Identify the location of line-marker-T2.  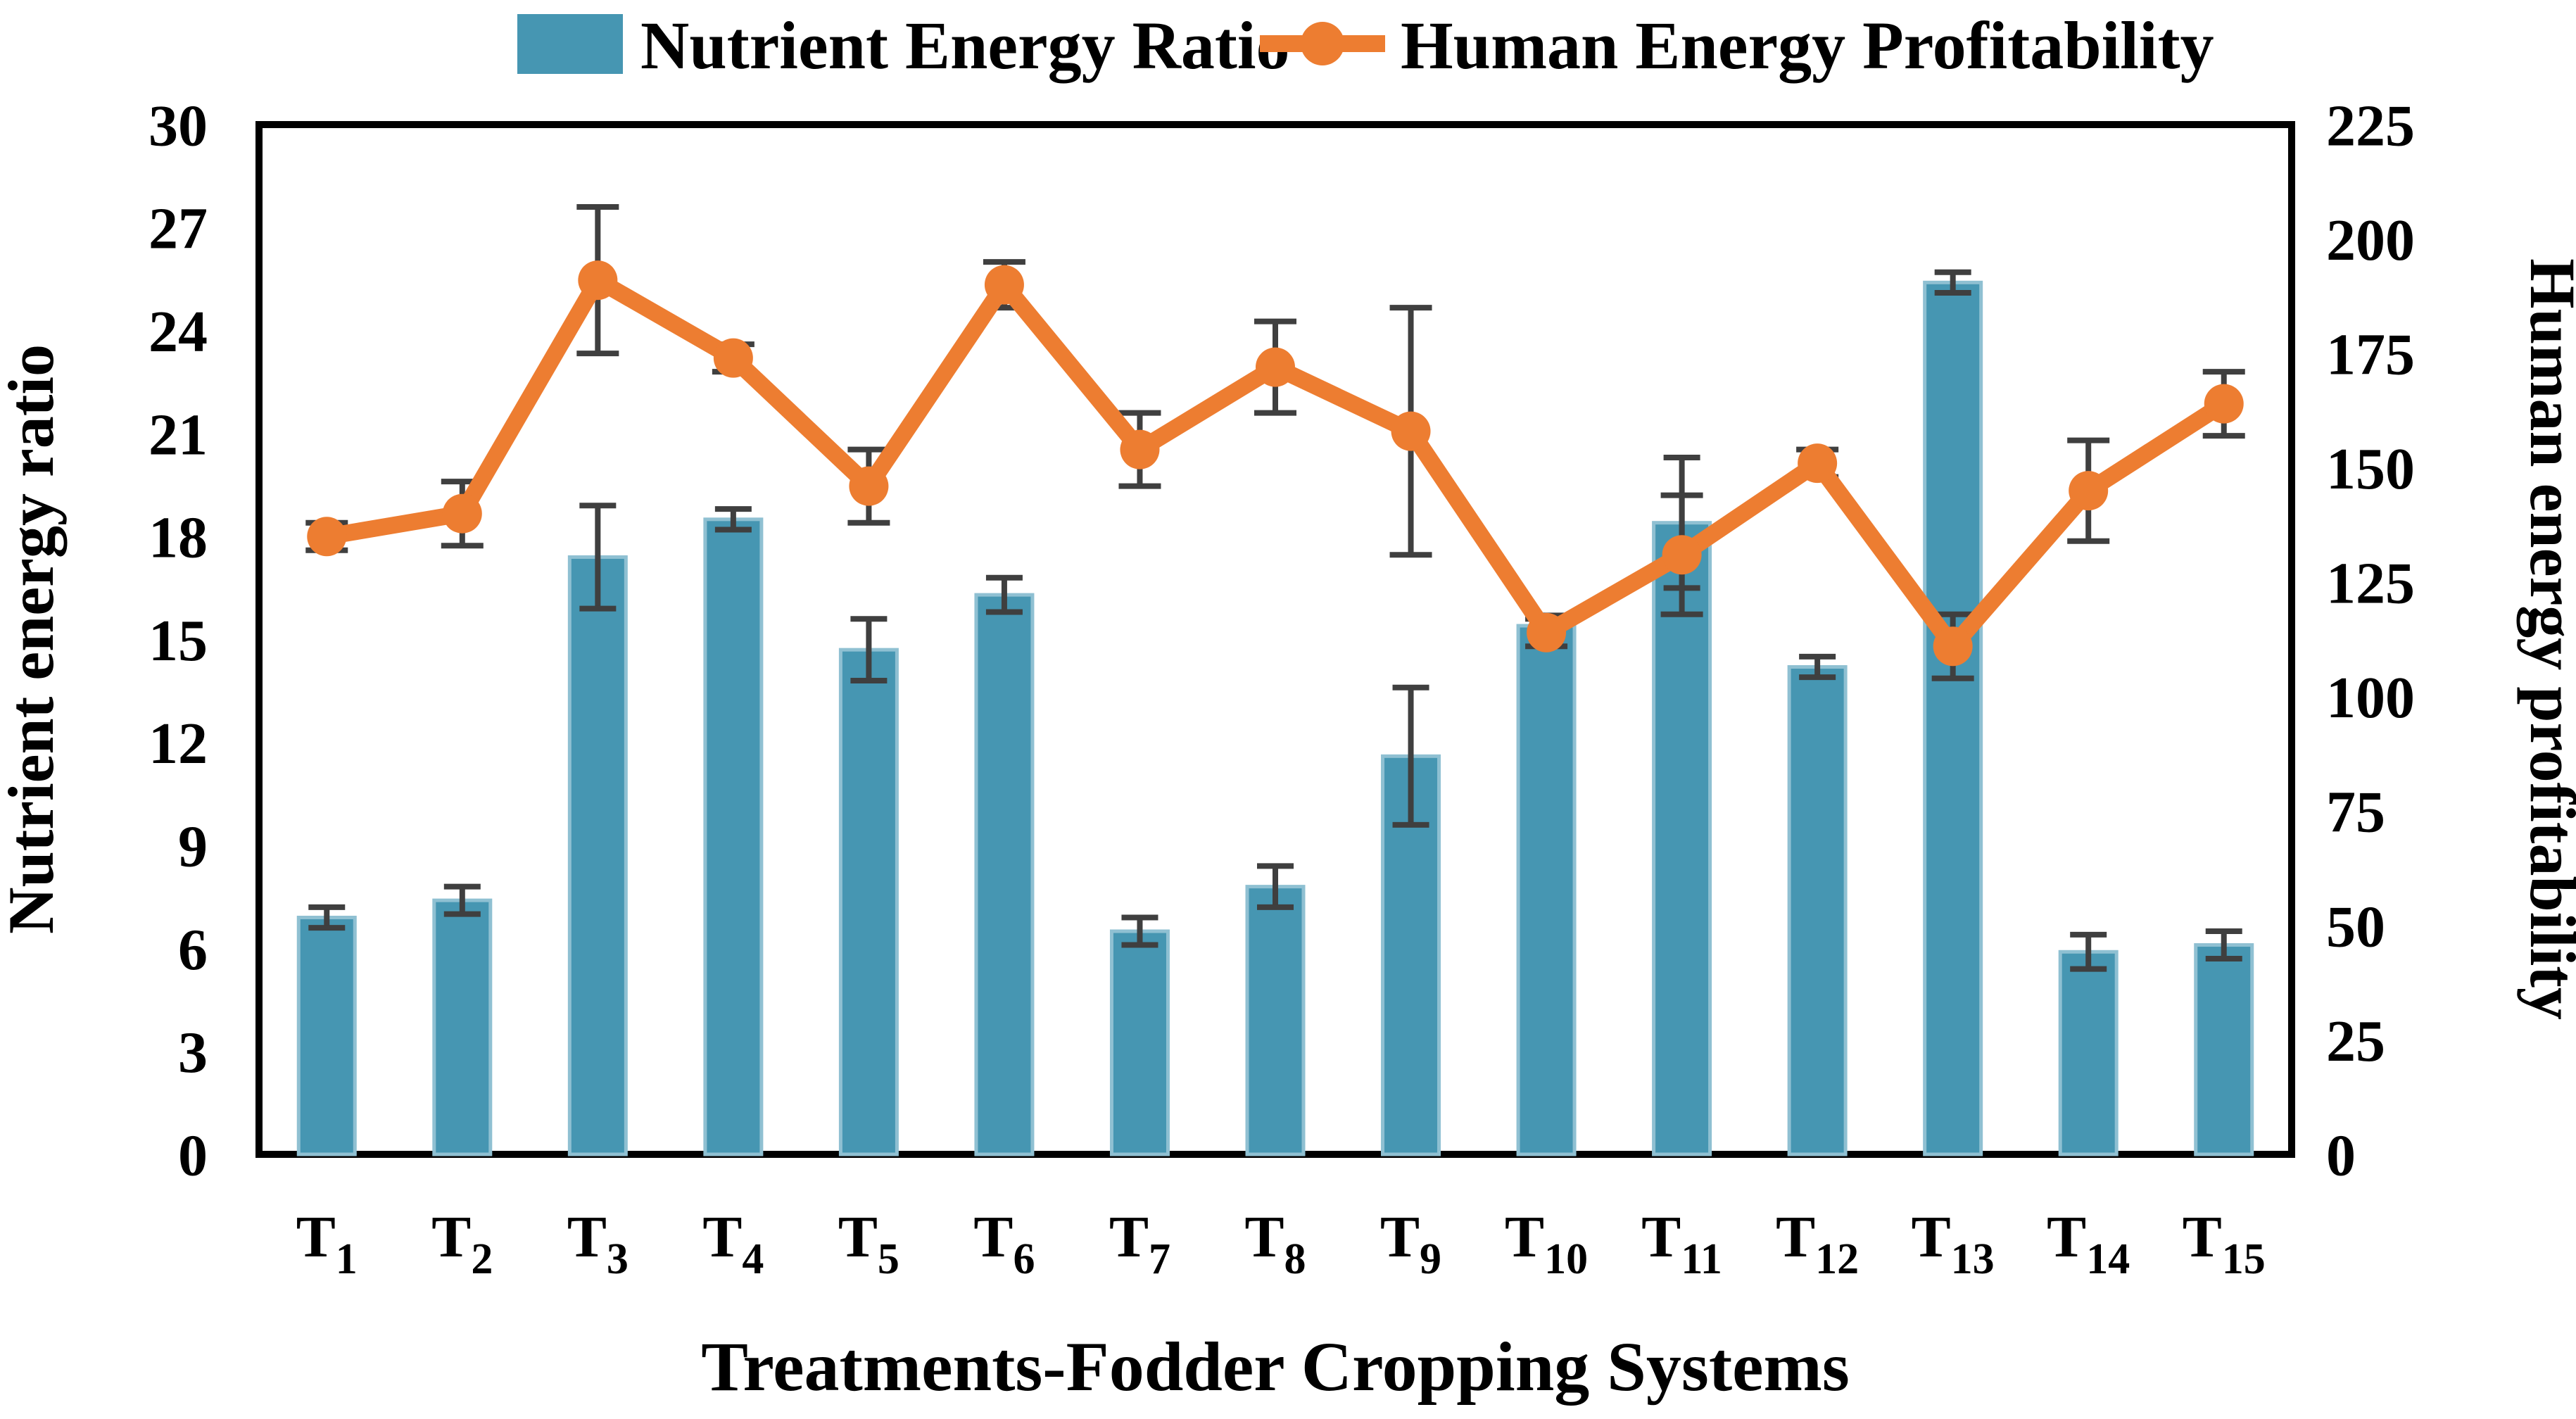
(462, 513).